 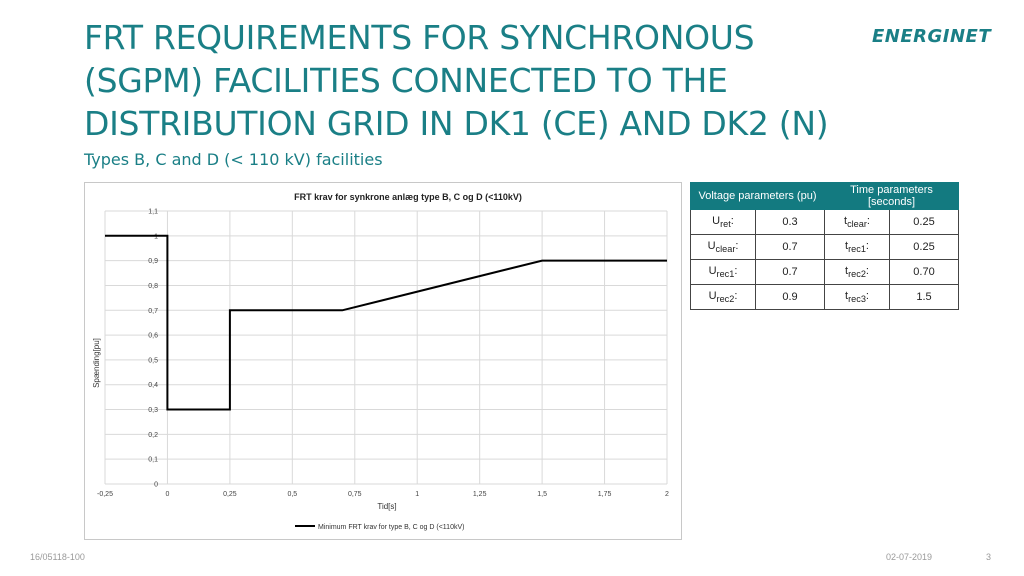 I want to click on x-tick-label: 0,25, so click(x=230, y=494).